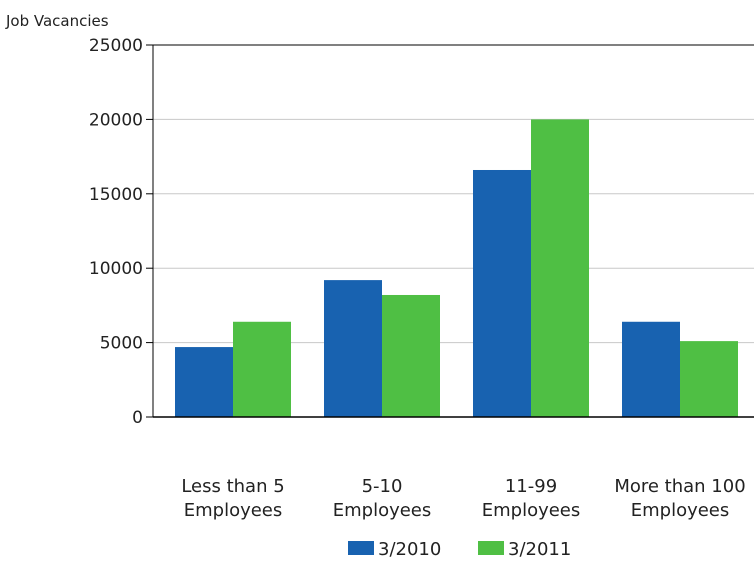 The image size is (754, 562). Describe the element at coordinates (116, 120) in the screenshot. I see `y-tick-label: 20000` at that location.